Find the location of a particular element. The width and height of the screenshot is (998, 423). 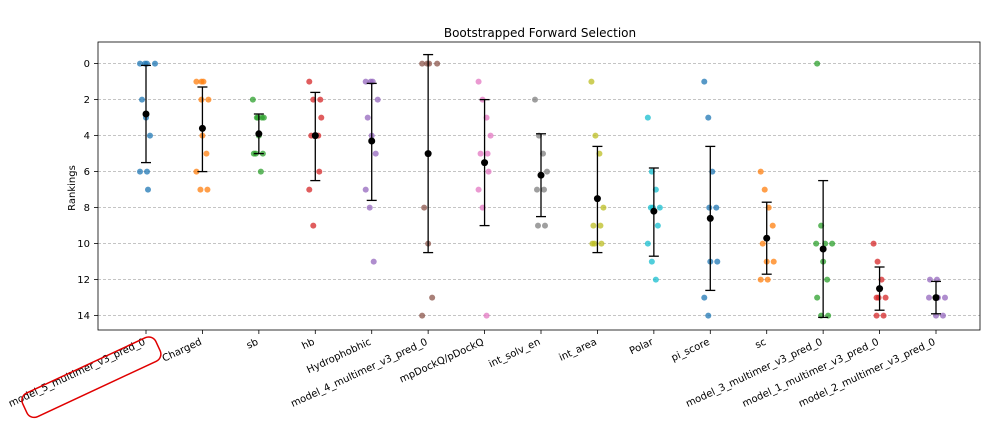

chart-title: Bootstrapped Forward Selection is located at coordinates (540, 33).